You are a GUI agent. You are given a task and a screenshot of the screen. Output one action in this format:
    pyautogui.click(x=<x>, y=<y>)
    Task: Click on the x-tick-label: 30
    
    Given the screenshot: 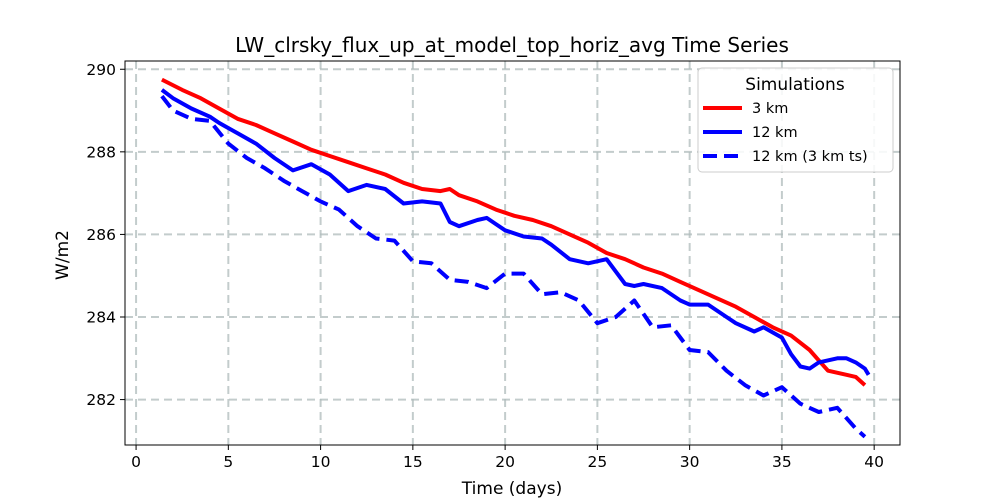 What is the action you would take?
    pyautogui.click(x=690, y=462)
    